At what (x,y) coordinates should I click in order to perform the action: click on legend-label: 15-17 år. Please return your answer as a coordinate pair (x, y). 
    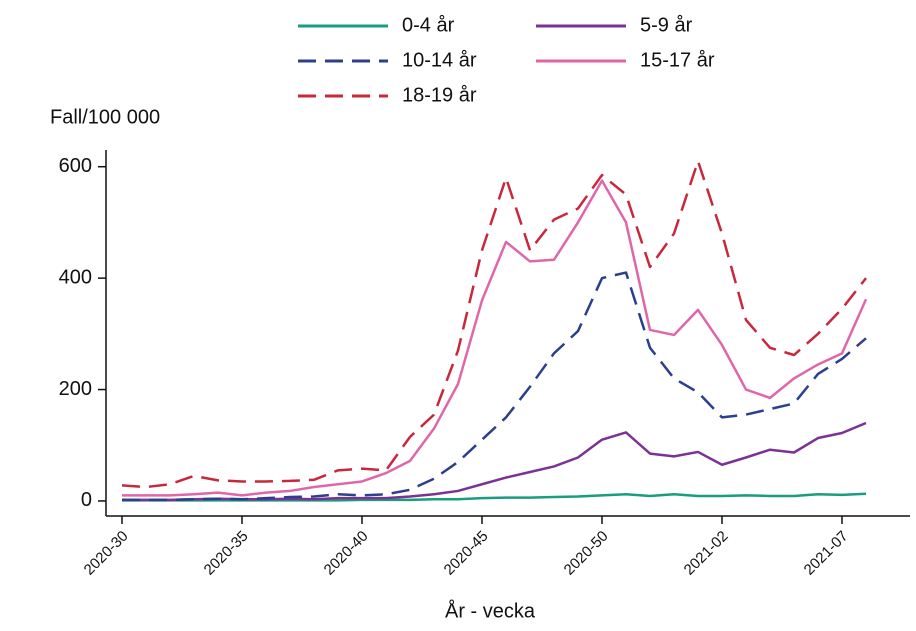
    Looking at the image, I should click on (677, 60).